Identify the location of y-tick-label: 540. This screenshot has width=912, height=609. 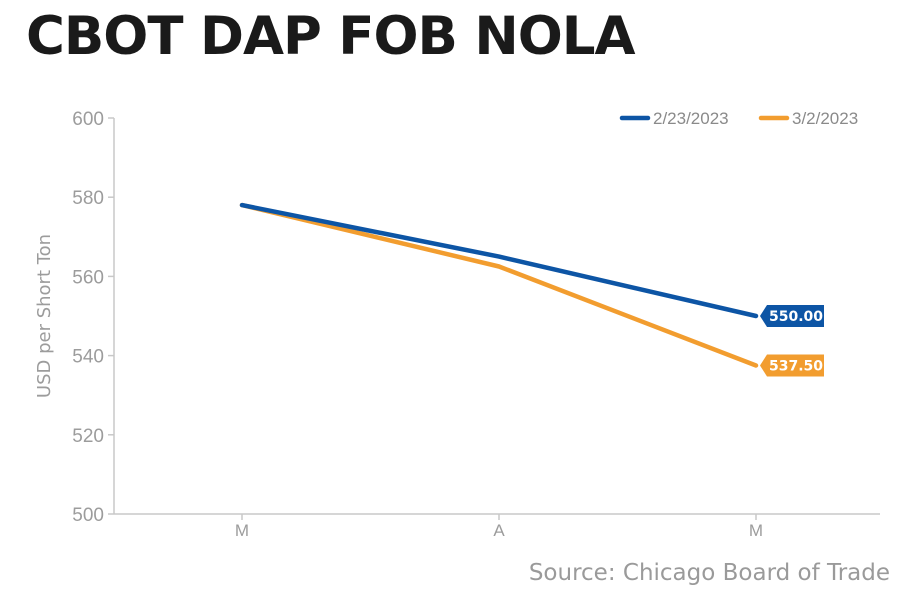
(88, 357).